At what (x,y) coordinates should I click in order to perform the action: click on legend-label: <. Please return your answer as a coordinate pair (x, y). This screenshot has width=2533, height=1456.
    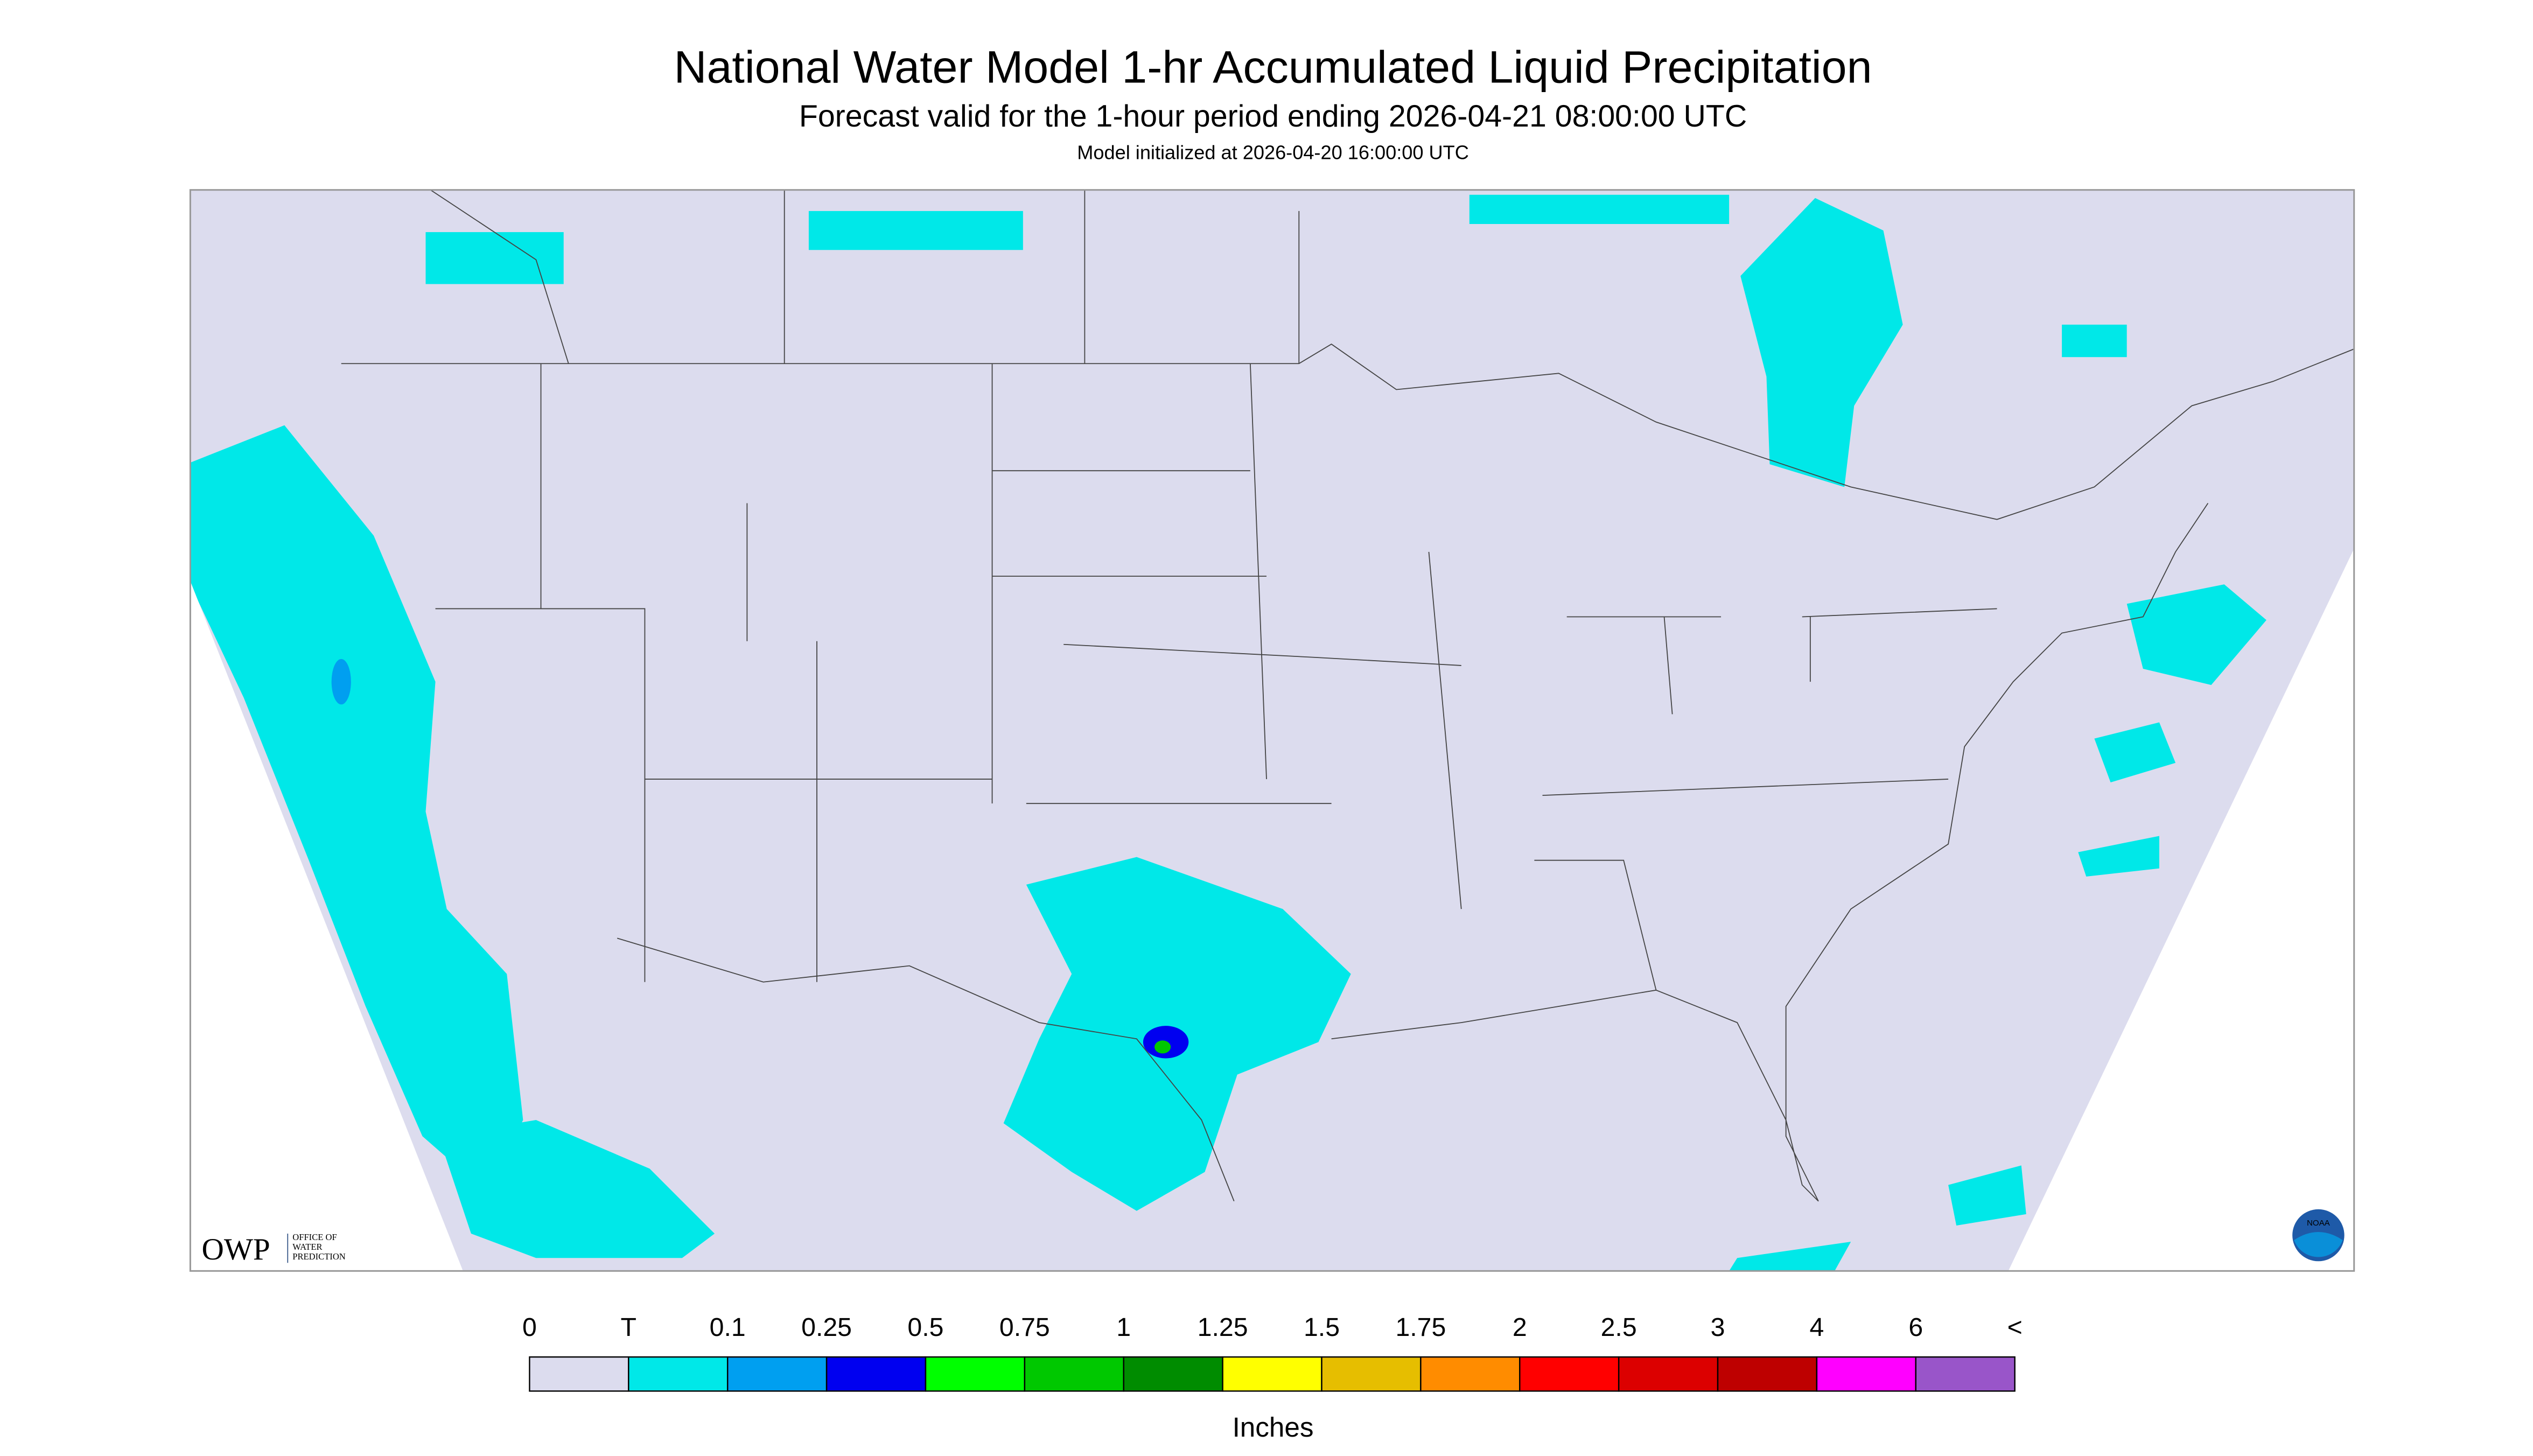
    Looking at the image, I should click on (2015, 1327).